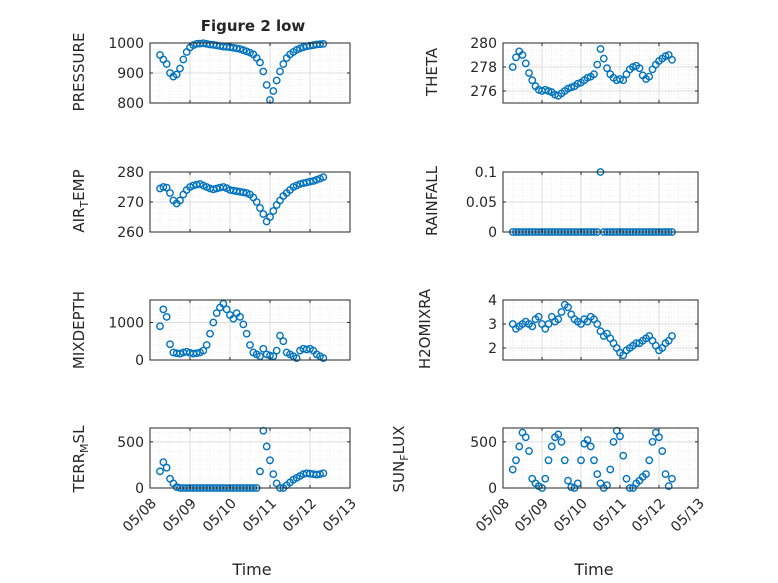  What do you see at coordinates (432, 200) in the screenshot?
I see `ylabel-rainfall: RAINFALL` at bounding box center [432, 200].